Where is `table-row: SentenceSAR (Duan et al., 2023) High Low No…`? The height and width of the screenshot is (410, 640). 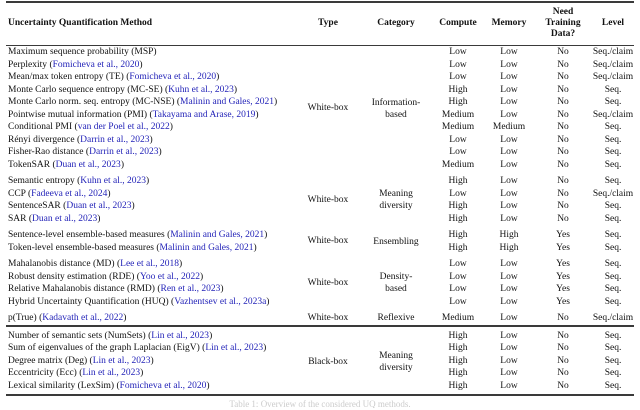
table-row: SentenceSAR (Duan et al., 2023) High Low No… is located at coordinates (320, 206).